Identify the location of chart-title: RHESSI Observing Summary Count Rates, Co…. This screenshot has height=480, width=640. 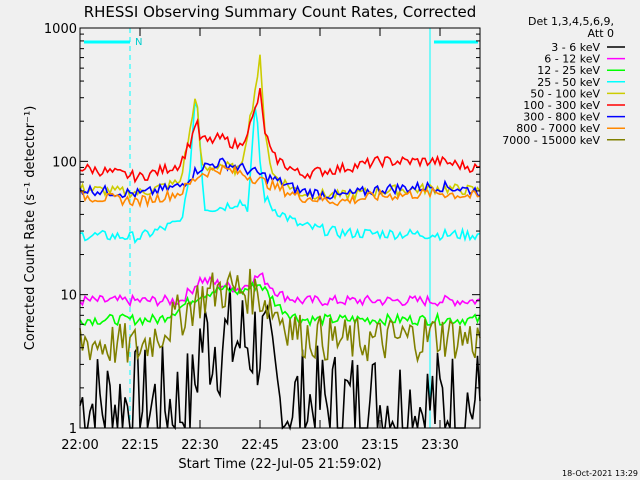
(280, 12).